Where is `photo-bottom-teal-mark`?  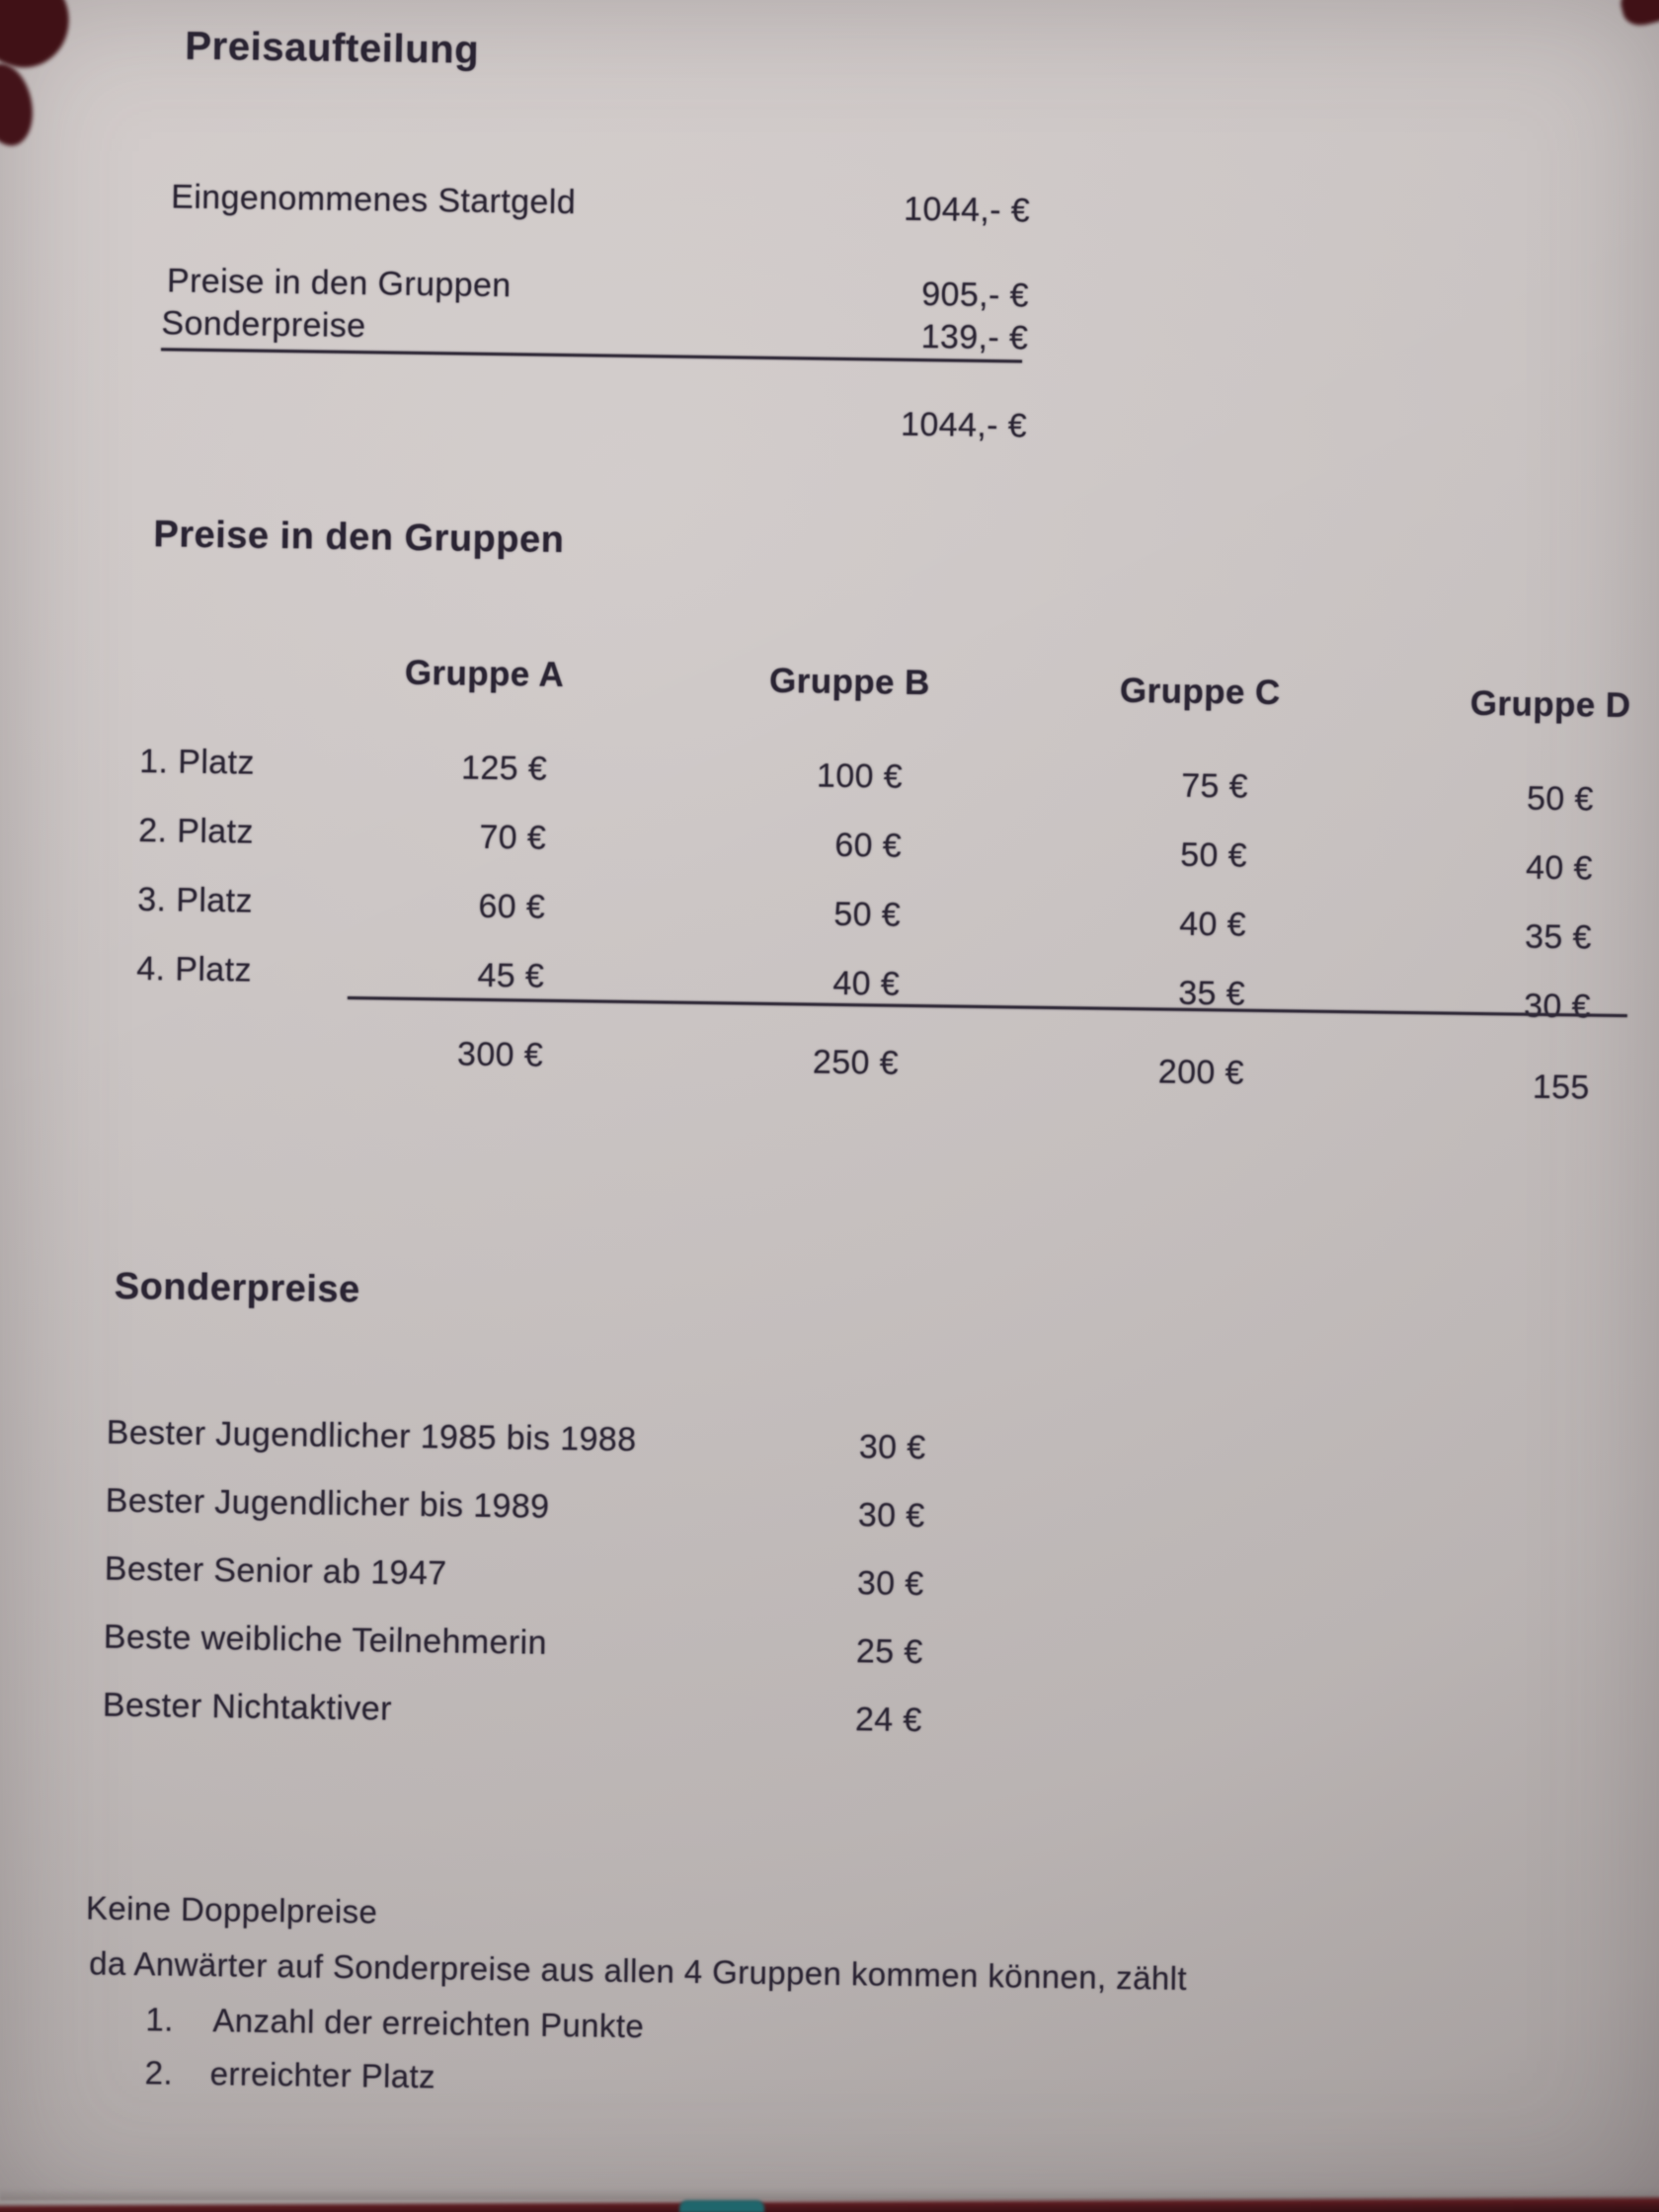
photo-bottom-teal-mark is located at coordinates (722, 2206).